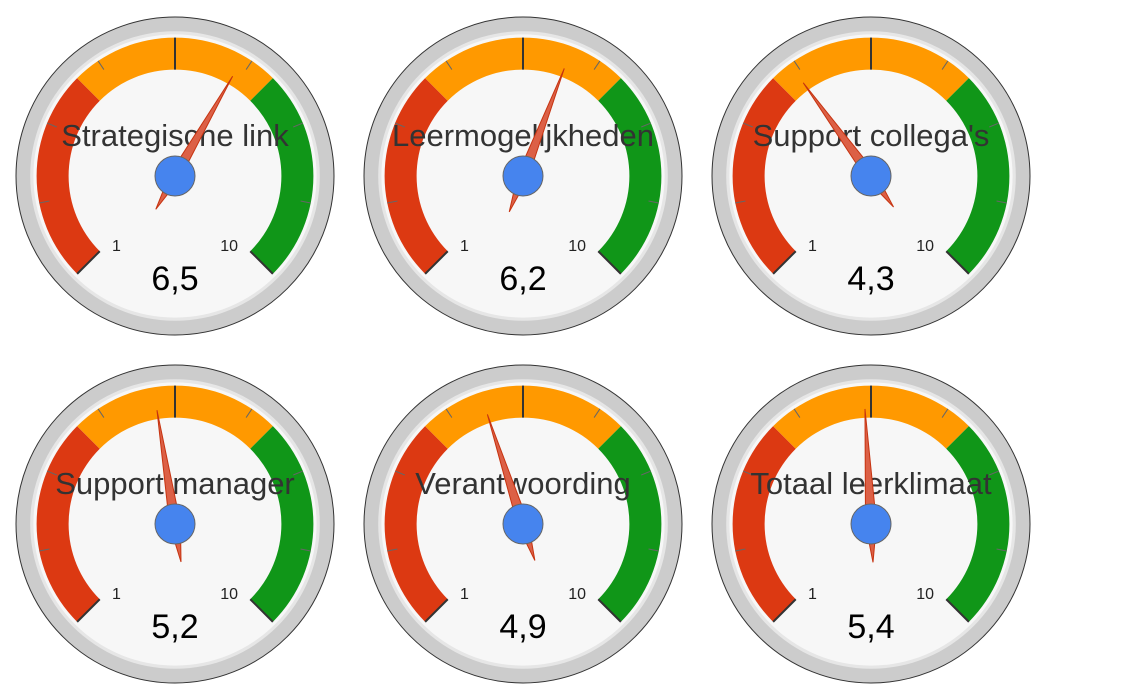 Image resolution: width=1132 pixels, height=700 pixels. What do you see at coordinates (174, 279) in the screenshot?
I see `gauge-value: 6,5` at bounding box center [174, 279].